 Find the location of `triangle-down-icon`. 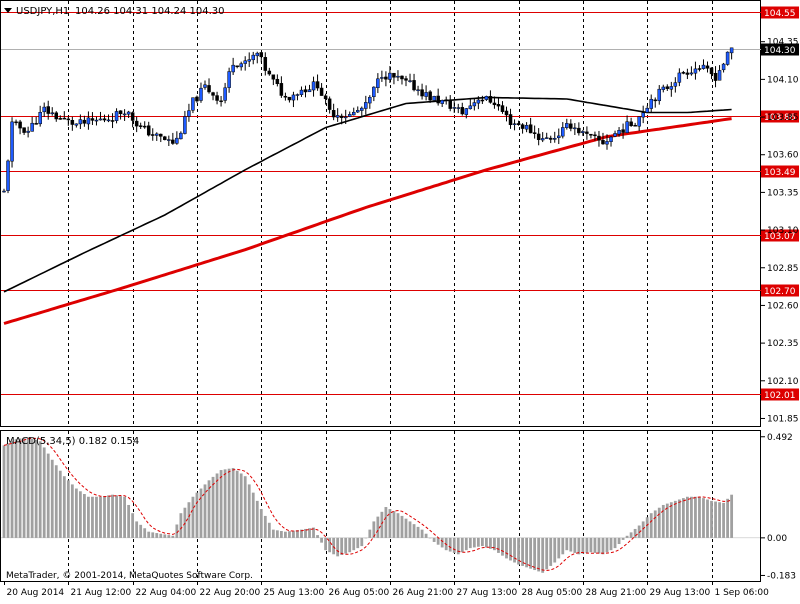

triangle-down-icon is located at coordinates (8, 10).